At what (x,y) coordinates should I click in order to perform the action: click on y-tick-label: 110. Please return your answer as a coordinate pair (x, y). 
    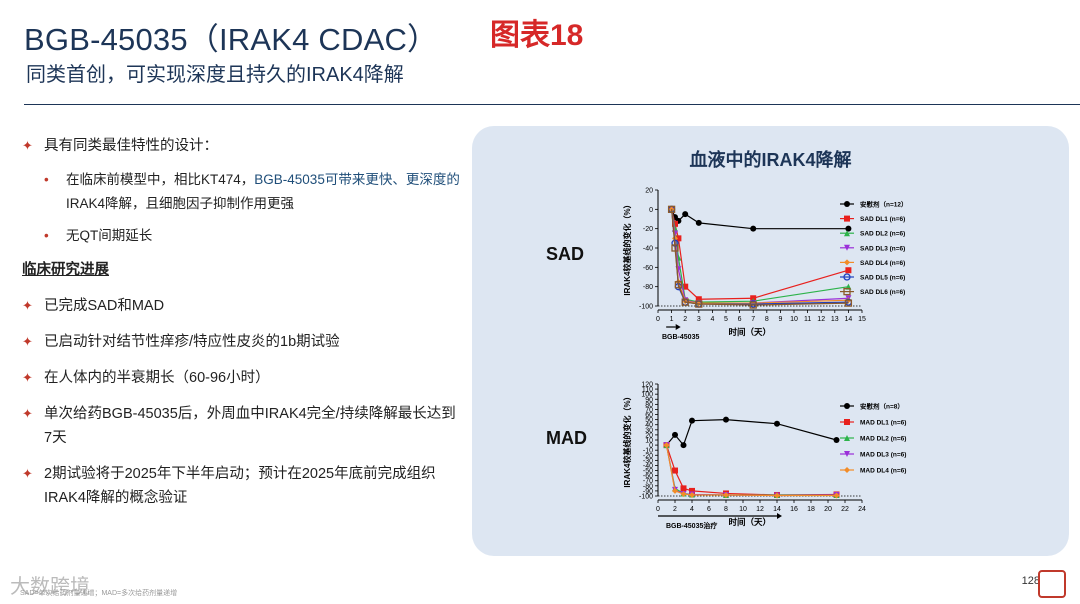
    Looking at the image, I should click on (647, 390).